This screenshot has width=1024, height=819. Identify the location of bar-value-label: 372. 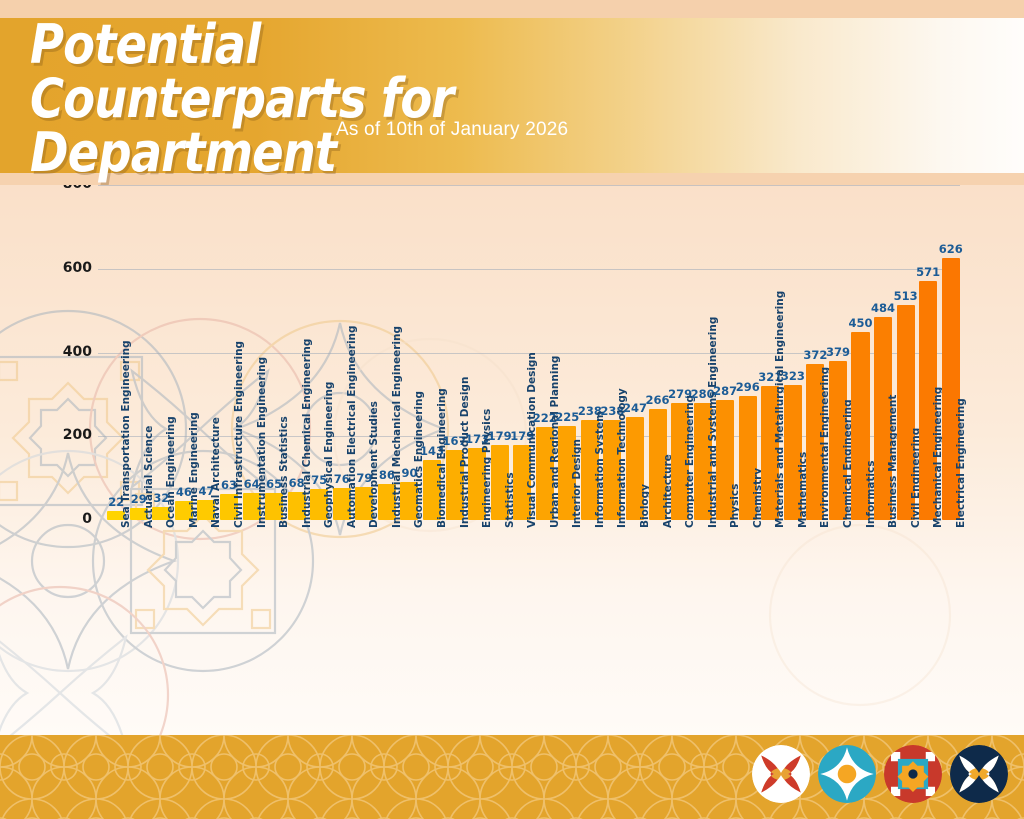
(815, 355).